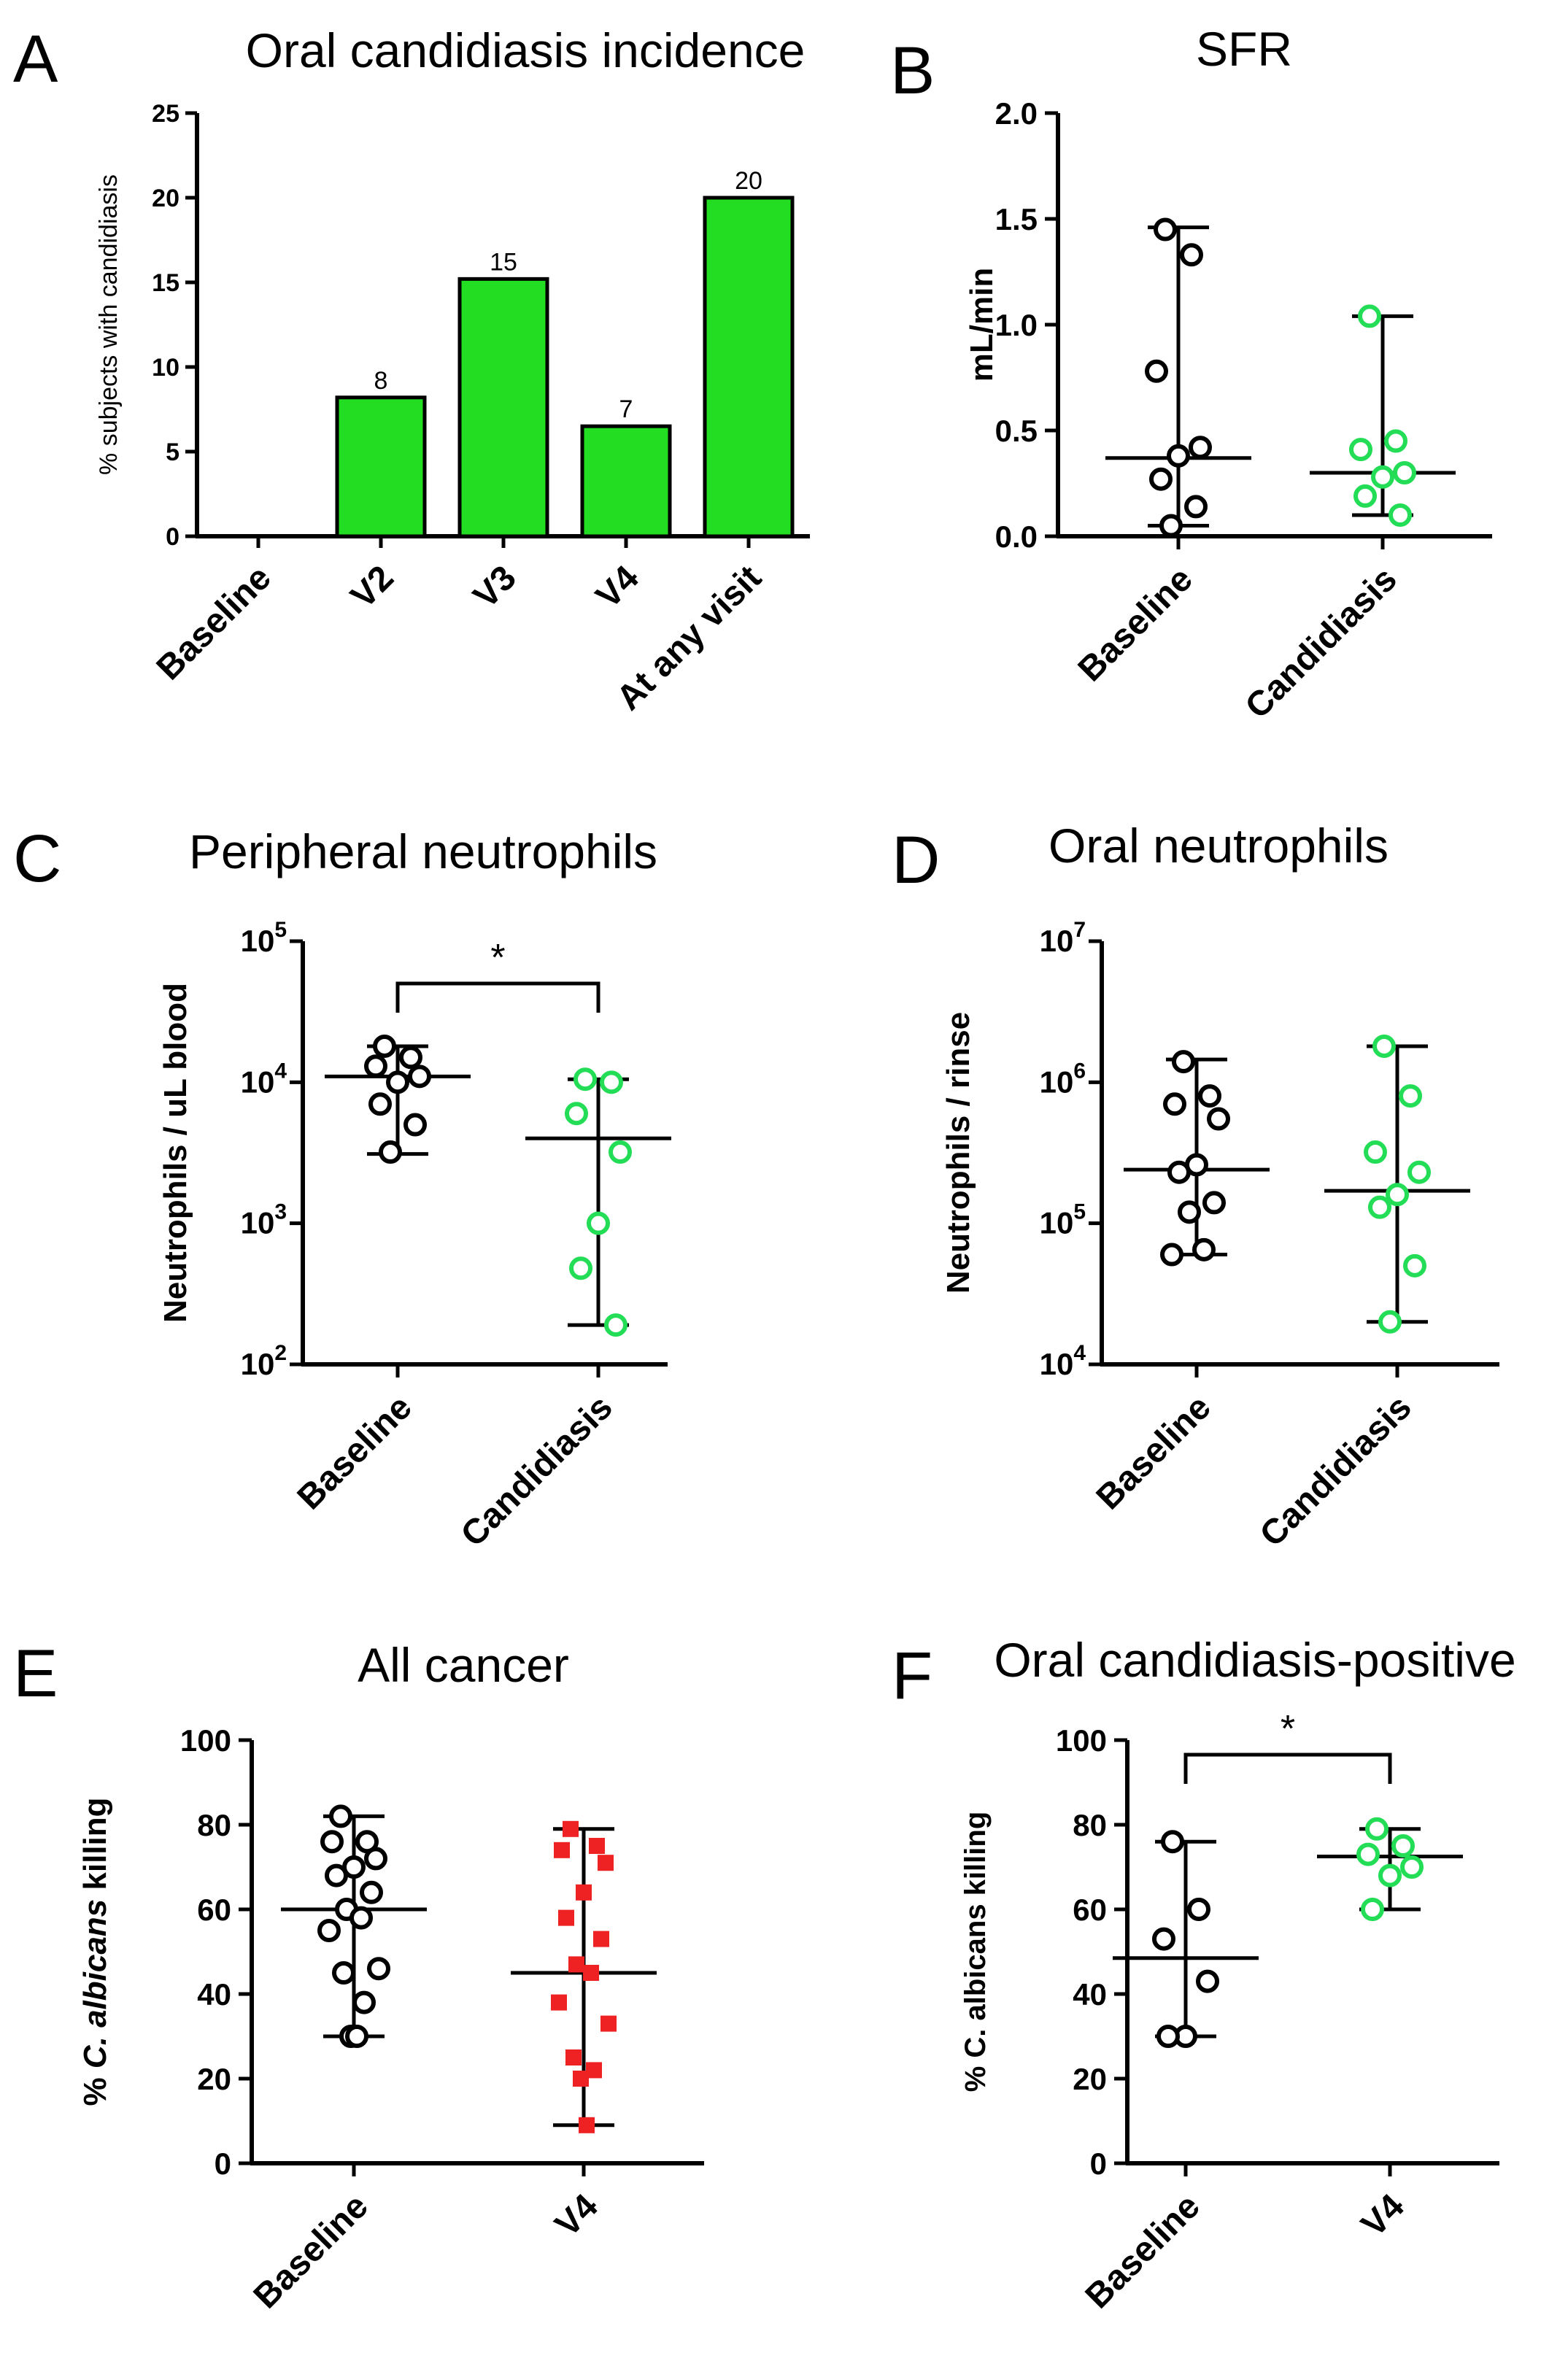 The height and width of the screenshot is (2361, 1568). Describe the element at coordinates (35, 1674) in the screenshot. I see `panel-letter-e: E` at that location.